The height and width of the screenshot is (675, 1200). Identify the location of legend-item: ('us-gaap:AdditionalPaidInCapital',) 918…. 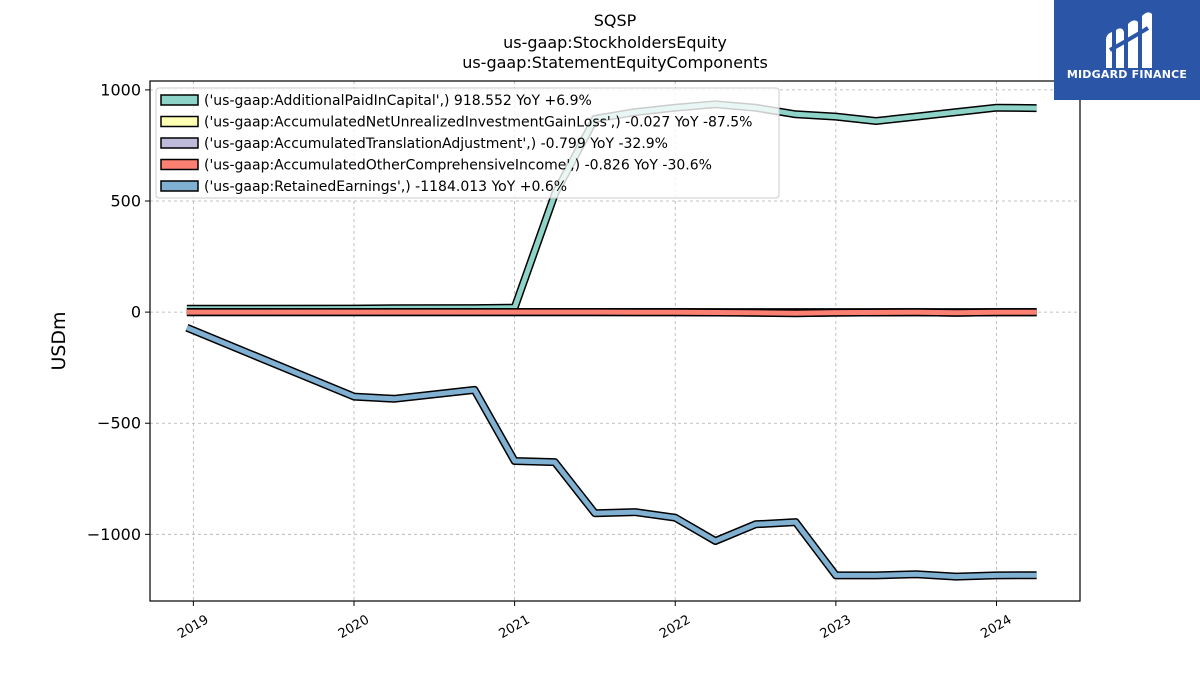
(376, 101).